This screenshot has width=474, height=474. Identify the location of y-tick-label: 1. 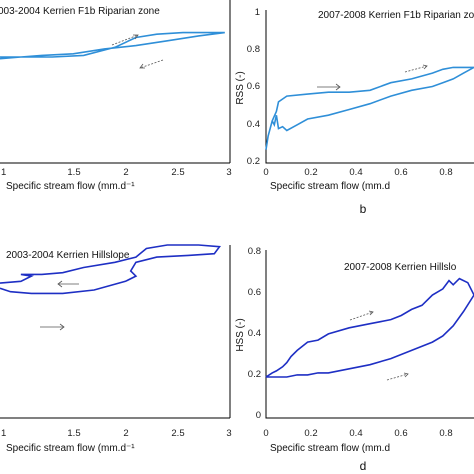
(257, 12).